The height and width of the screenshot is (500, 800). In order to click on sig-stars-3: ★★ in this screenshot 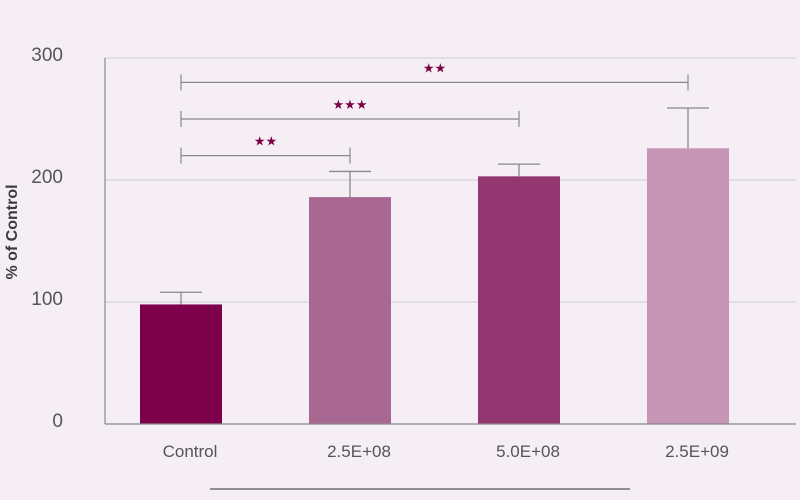, I will do `click(434, 68)`.